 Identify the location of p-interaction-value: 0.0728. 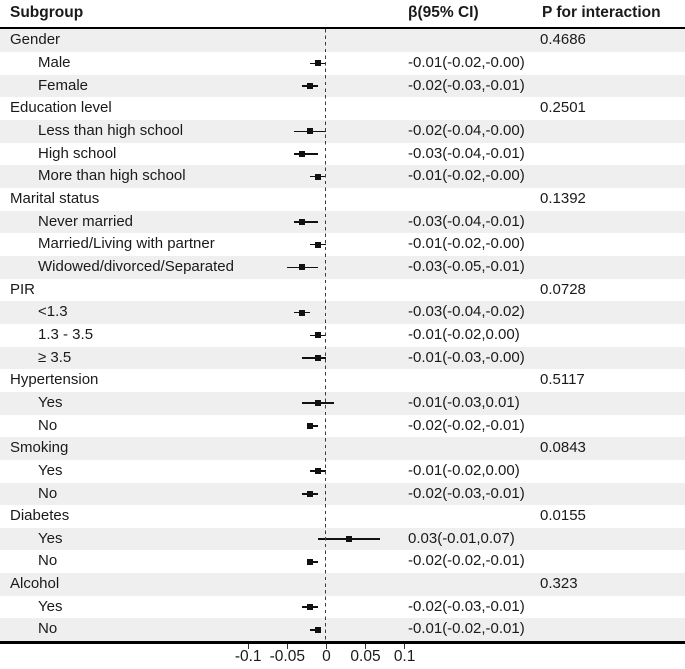
(563, 289).